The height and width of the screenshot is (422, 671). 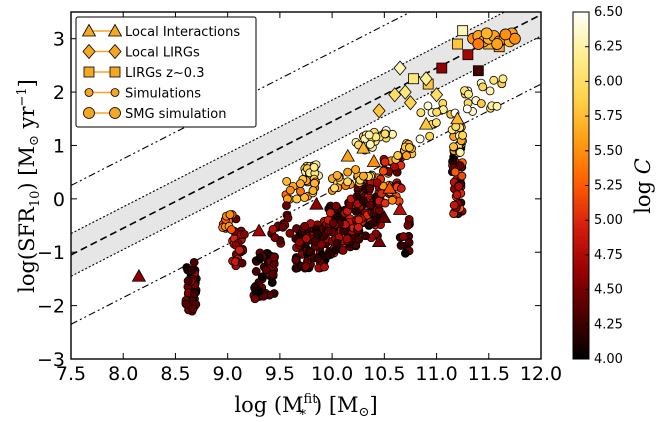 What do you see at coordinates (332, 374) in the screenshot?
I see `x-tick-label: 10.0` at bounding box center [332, 374].